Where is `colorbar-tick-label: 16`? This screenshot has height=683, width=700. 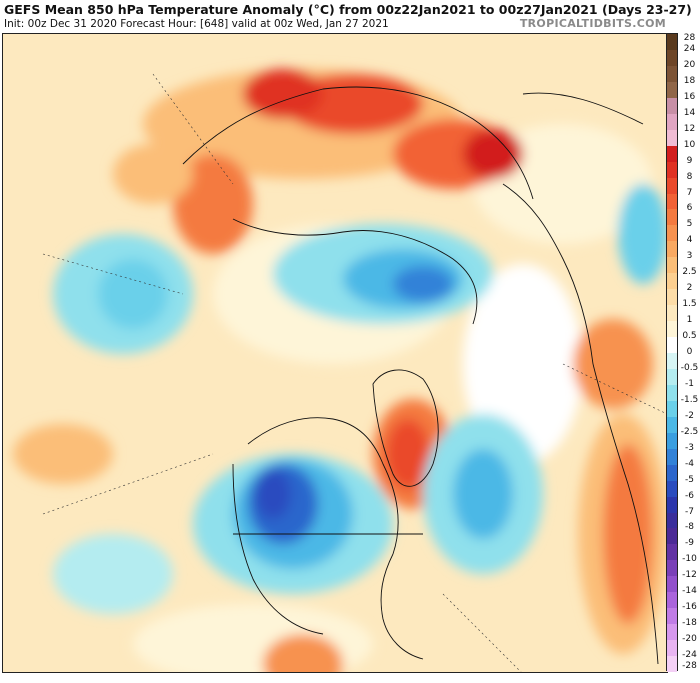 colorbar-tick-label: 16 is located at coordinates (689, 96).